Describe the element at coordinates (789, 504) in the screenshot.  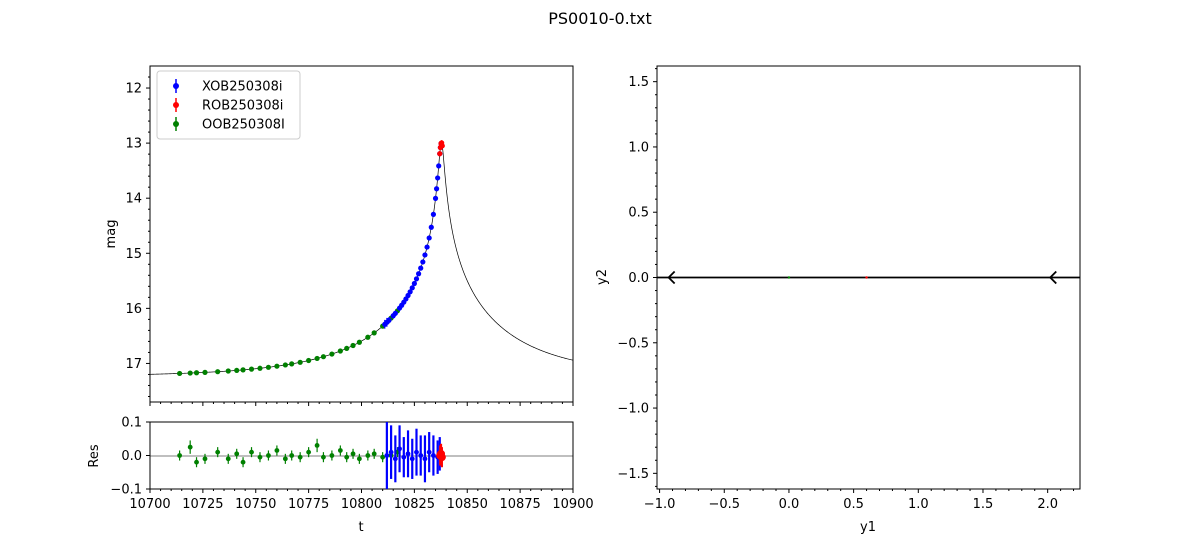
I see `source-plane-xtick-label: 0.0` at that location.